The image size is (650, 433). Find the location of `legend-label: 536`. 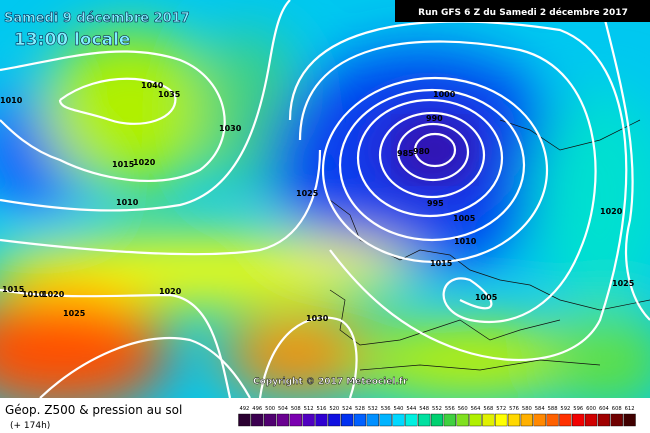

legend-label: 536 is located at coordinates (386, 409).